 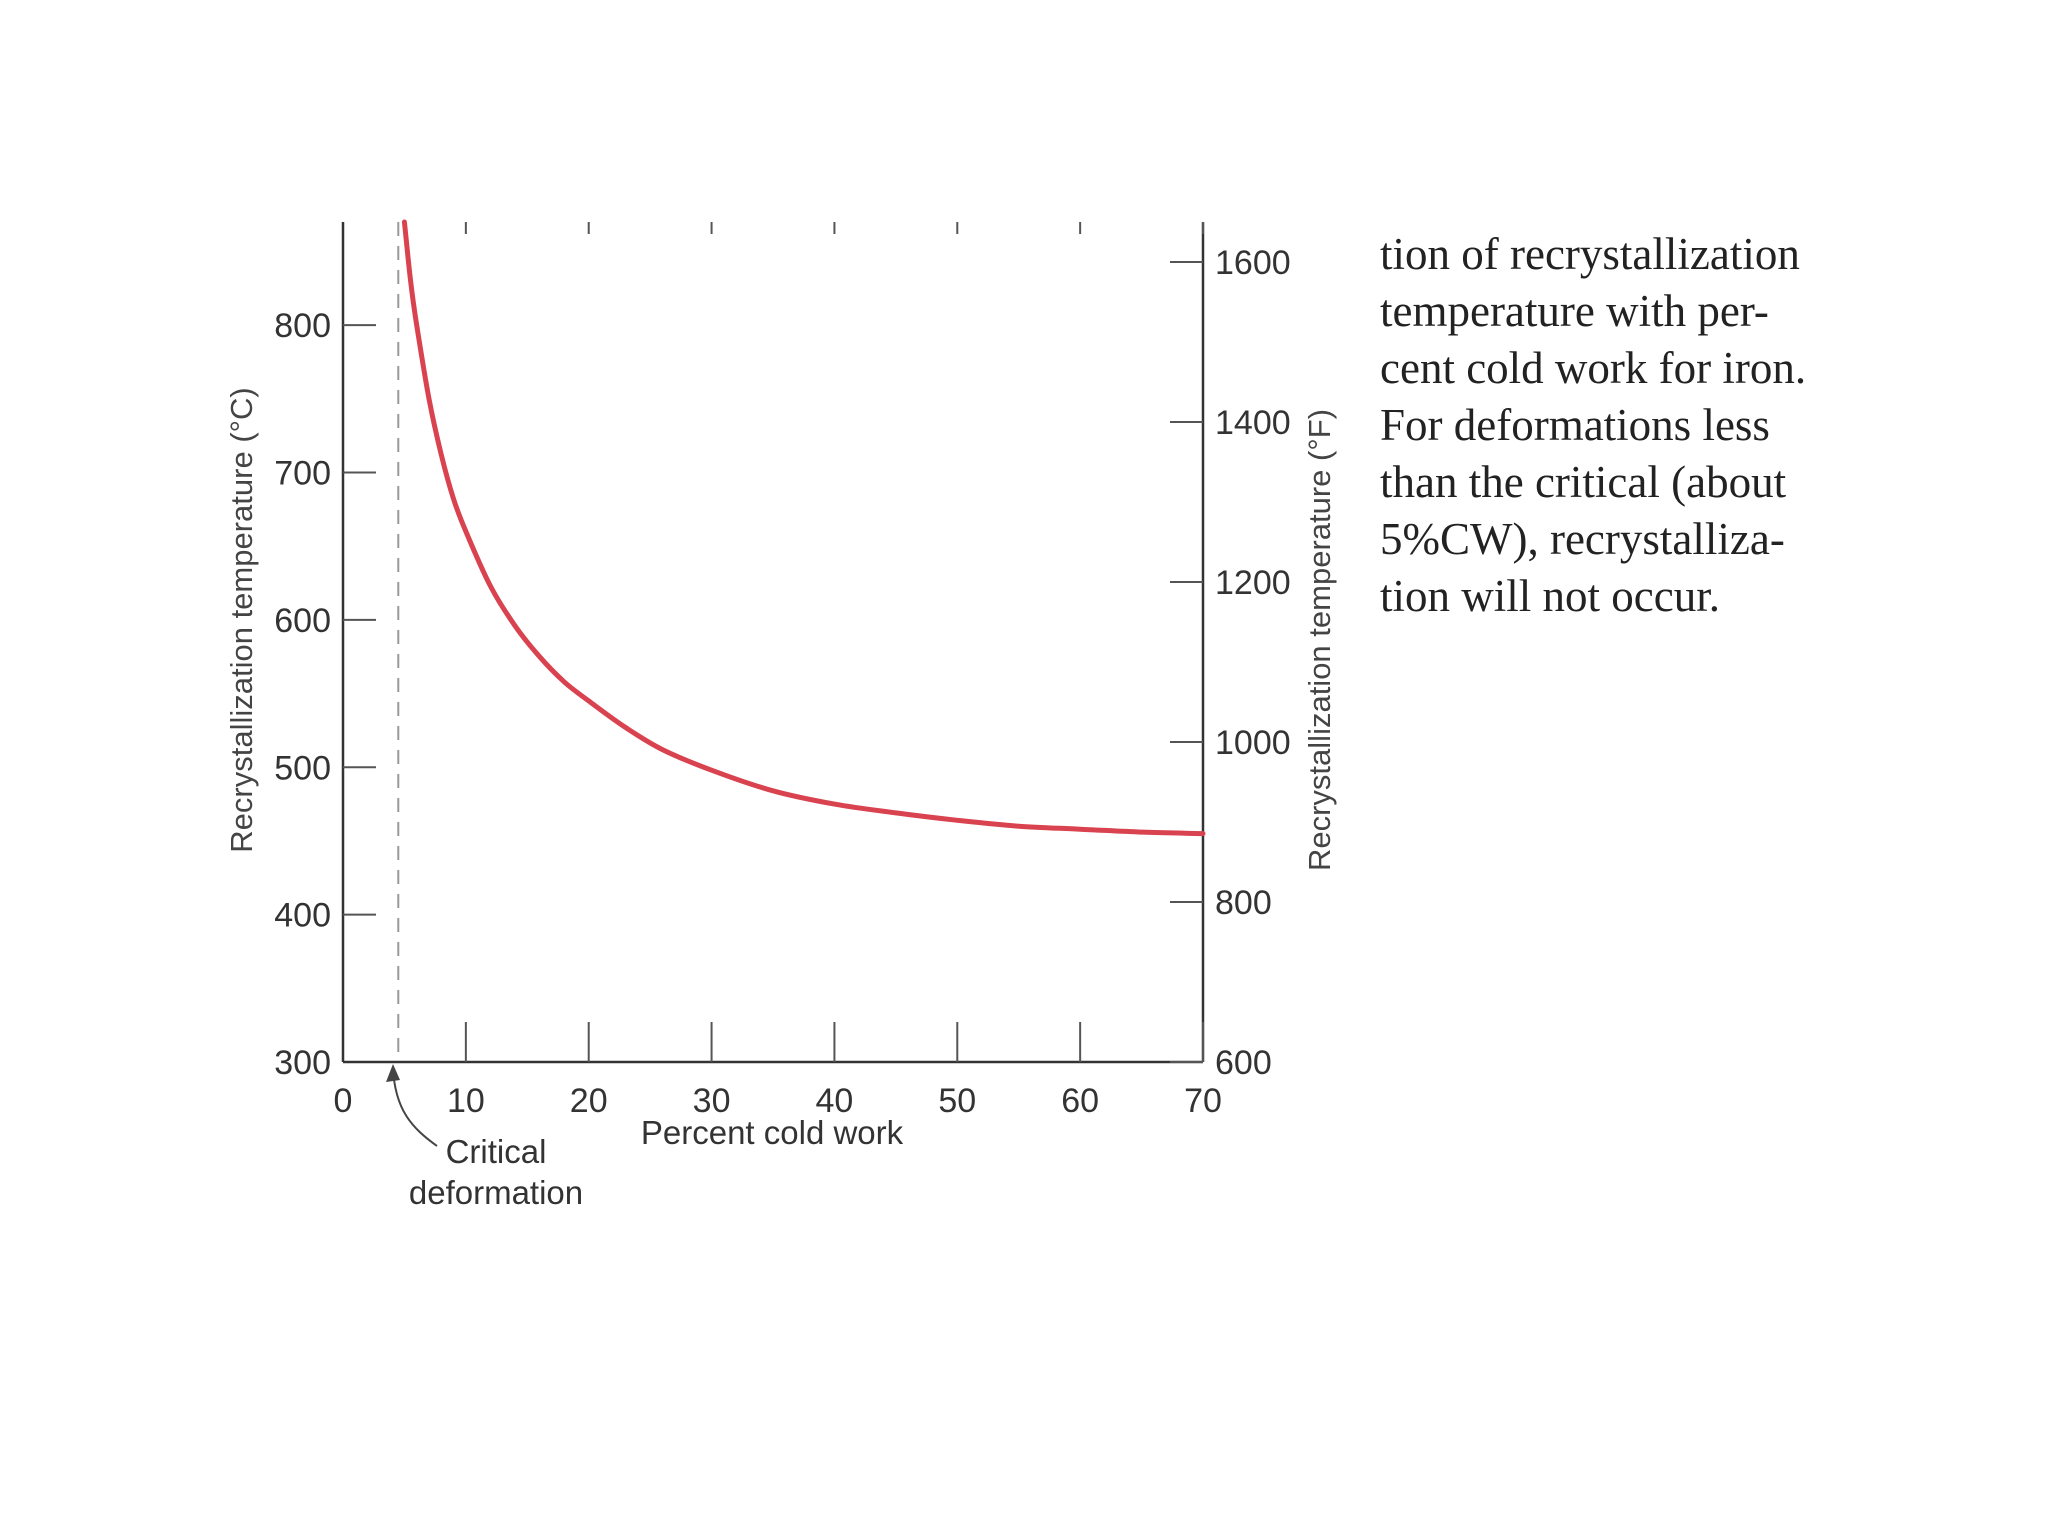 I want to click on right-y-tick-label-800: 800, so click(x=1243, y=903).